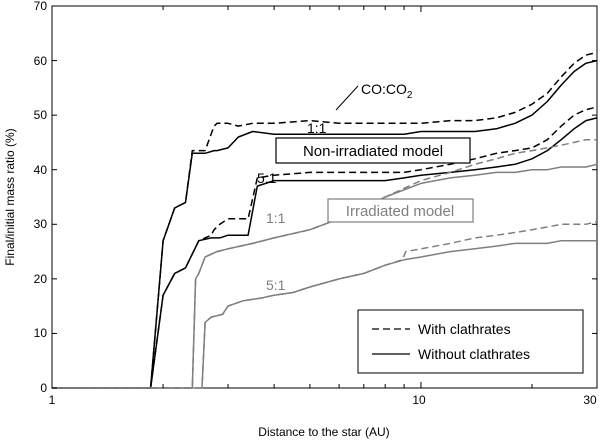 The height and width of the screenshot is (441, 600). Describe the element at coordinates (267, 178) in the screenshot. I see `non-irradiated-5to1-label: 5:1` at that location.